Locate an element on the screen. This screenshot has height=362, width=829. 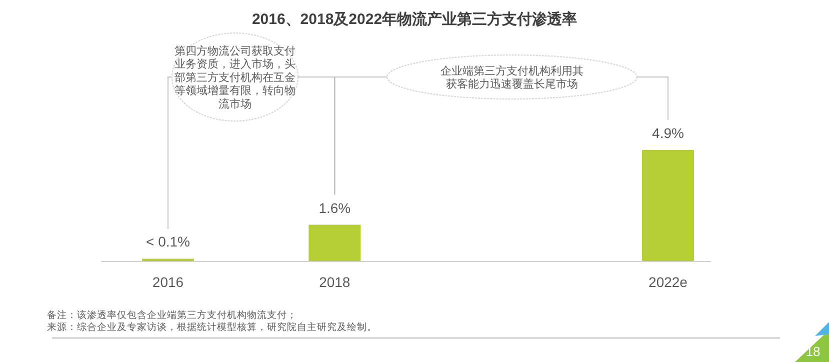
text: 第四方物流公司获取支付业务资质，进入市场，头部第三方支付机构在互金等领域增量有限，转向物流市场 is located at coordinates (235, 77).